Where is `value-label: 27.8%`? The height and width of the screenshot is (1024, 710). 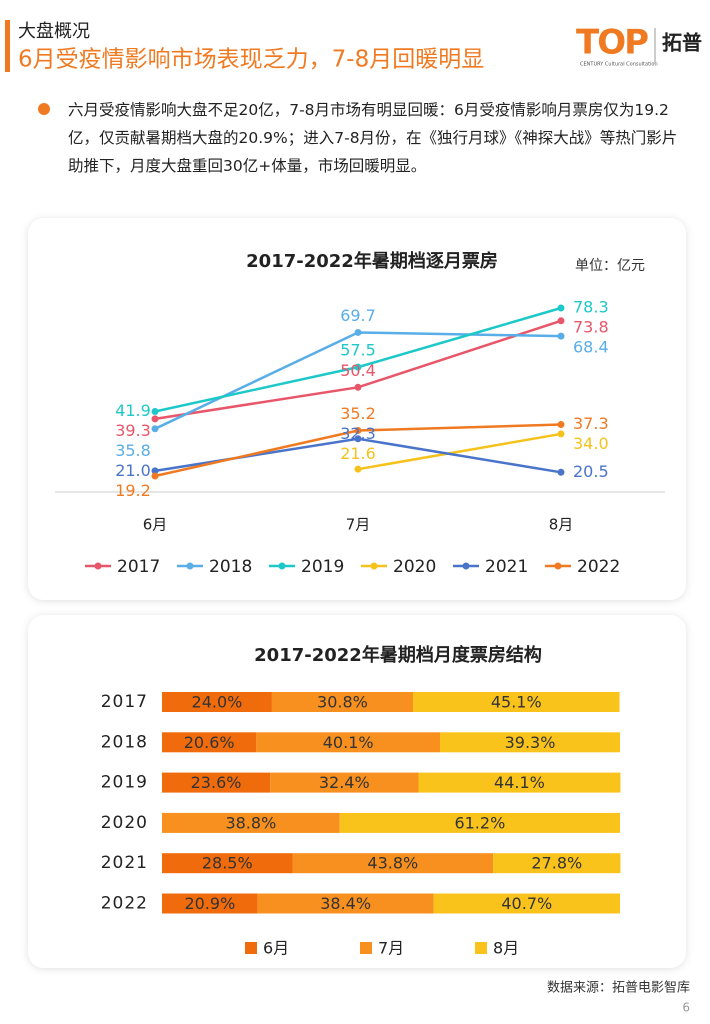
value-label: 27.8% is located at coordinates (556, 863).